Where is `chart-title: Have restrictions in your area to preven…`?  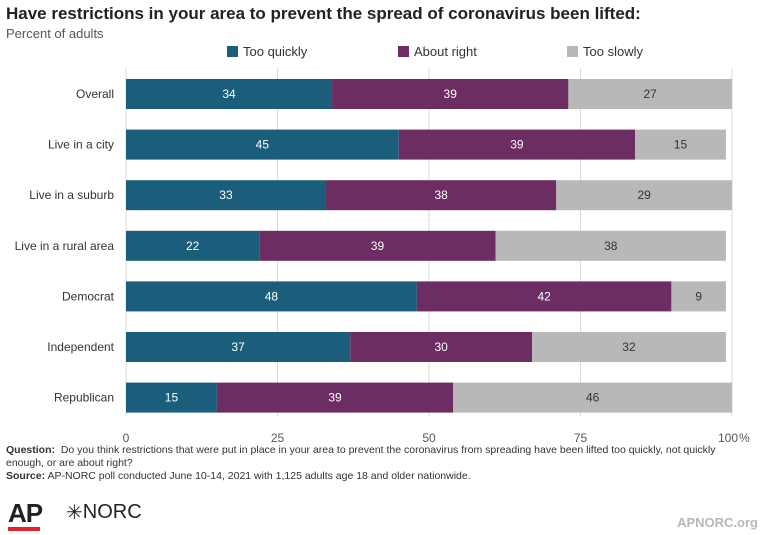
chart-title: Have restrictions in your area to preven… is located at coordinates (323, 13).